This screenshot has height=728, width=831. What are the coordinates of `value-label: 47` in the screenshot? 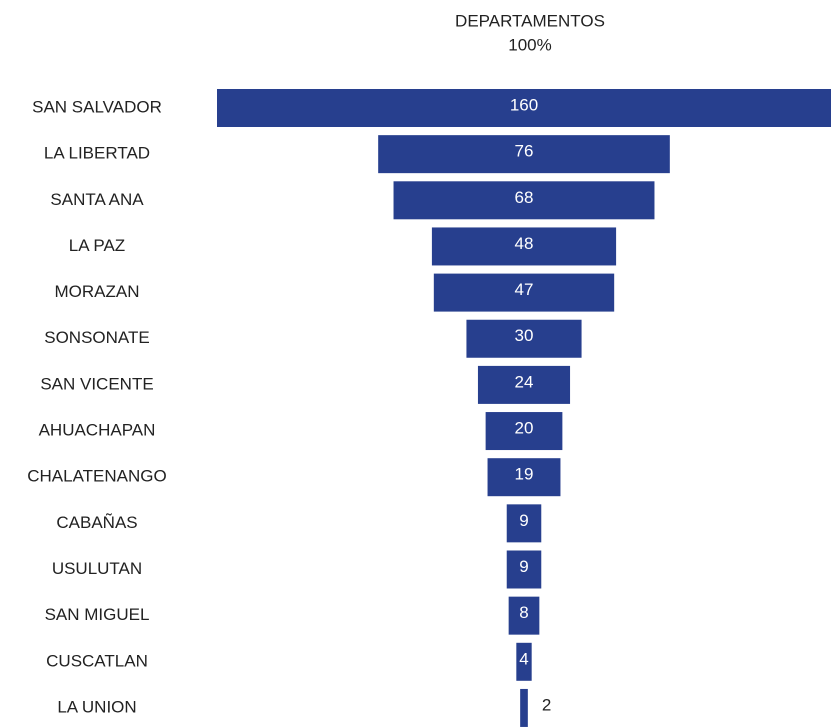 It's located at (524, 289).